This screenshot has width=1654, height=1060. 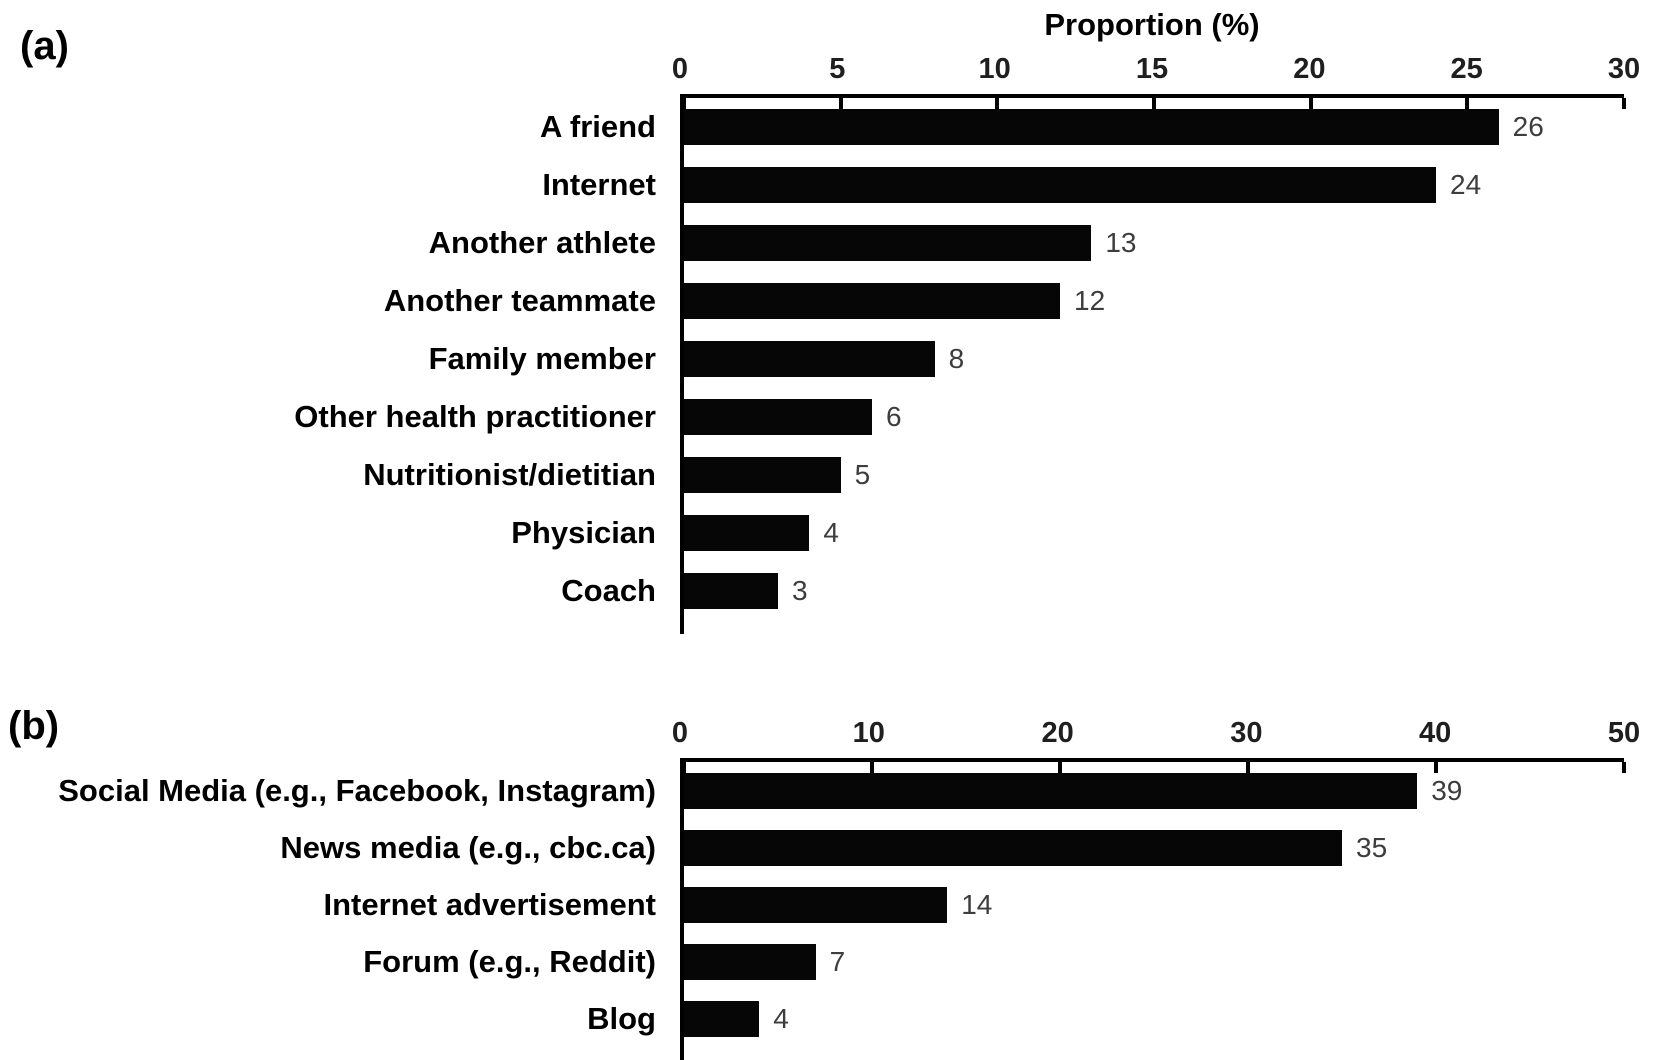 I want to click on bar-line: 14, so click(x=1154, y=904).